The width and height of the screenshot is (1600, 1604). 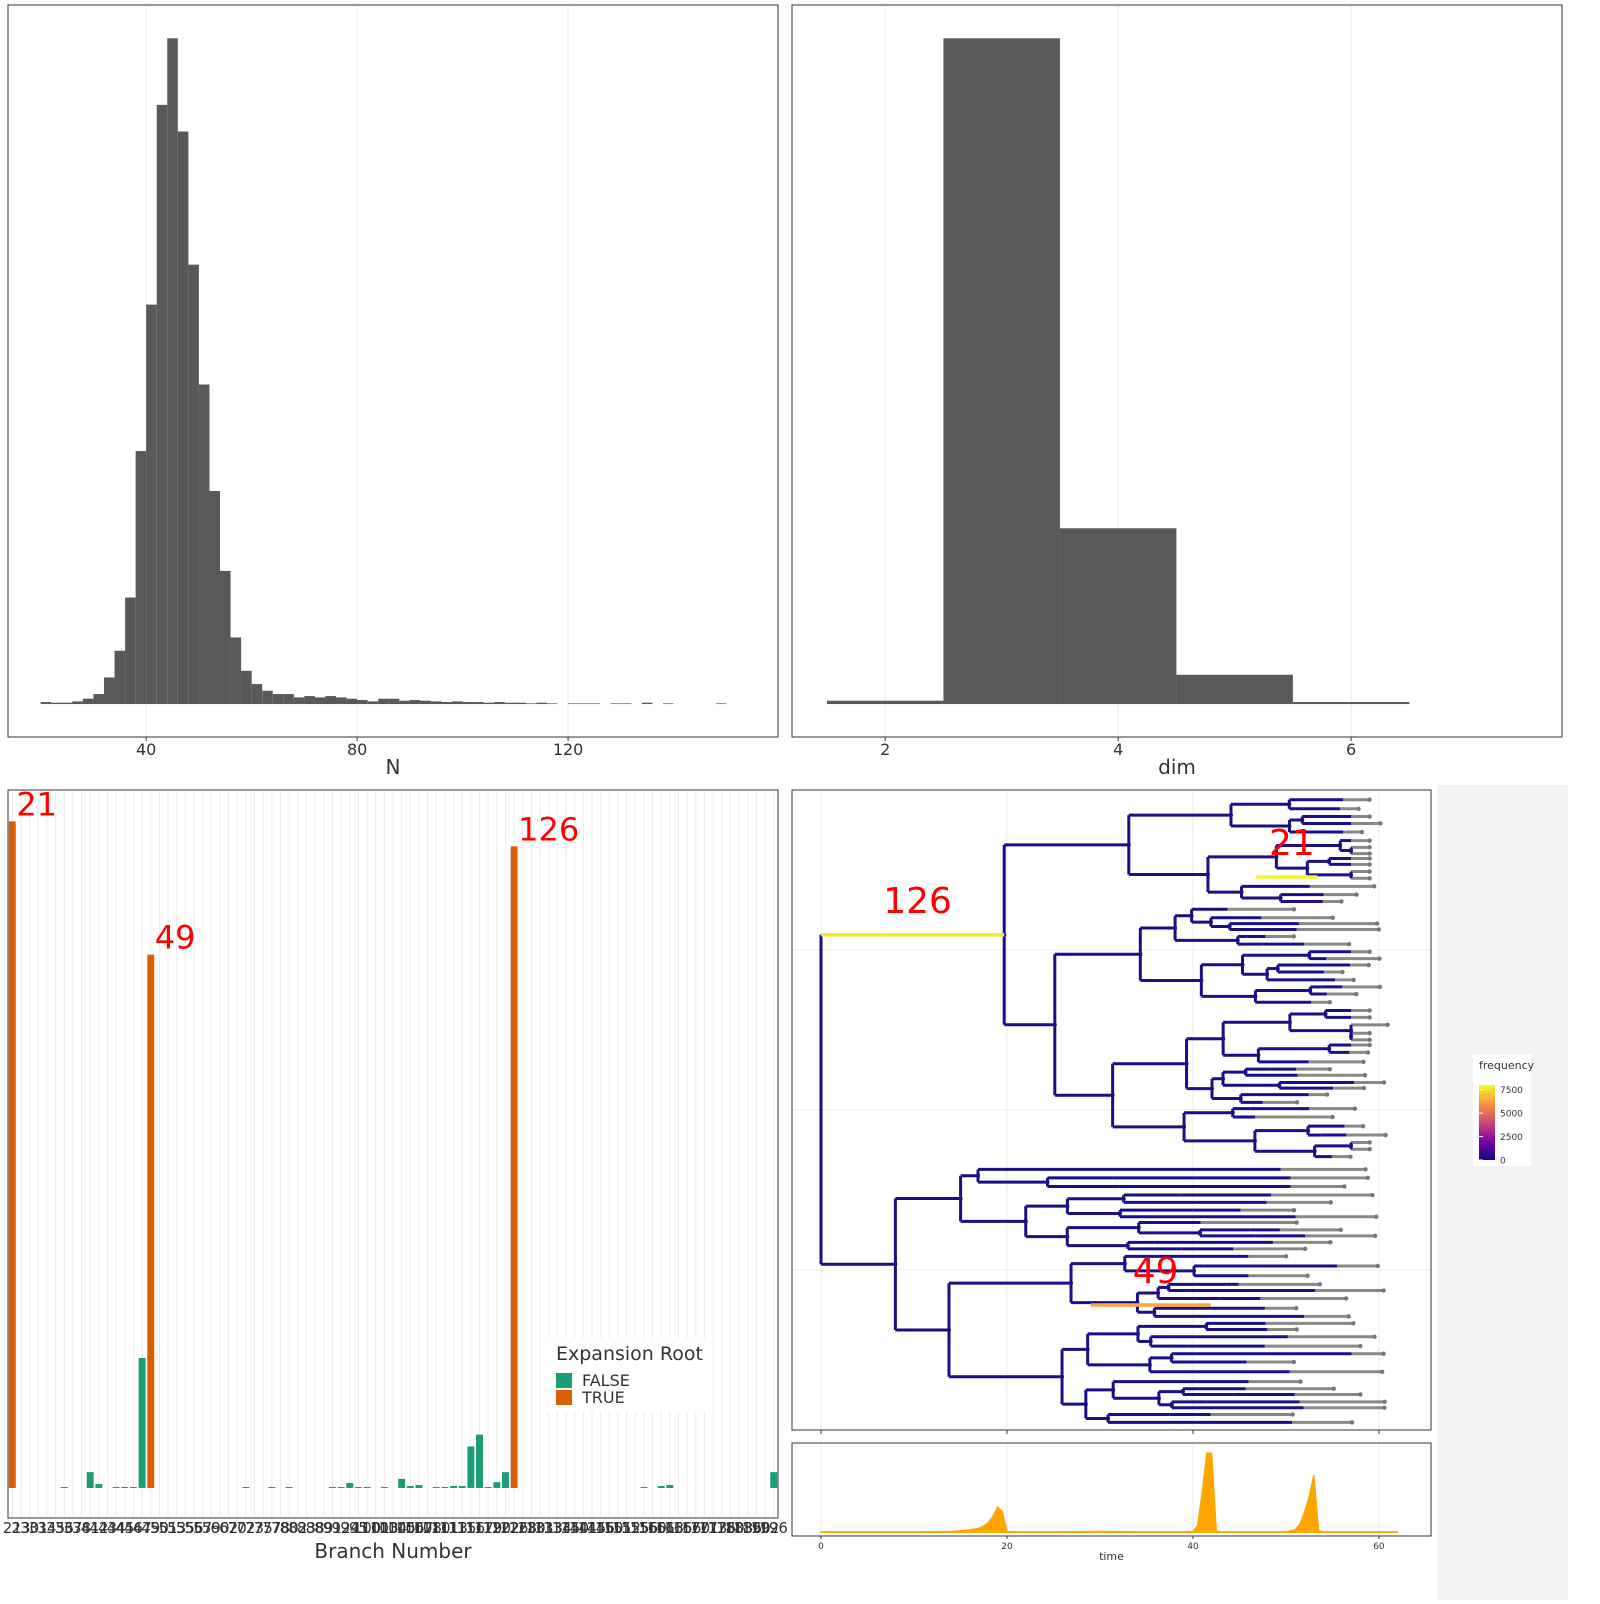 I want to click on legend-swatch, so click(x=564, y=1380).